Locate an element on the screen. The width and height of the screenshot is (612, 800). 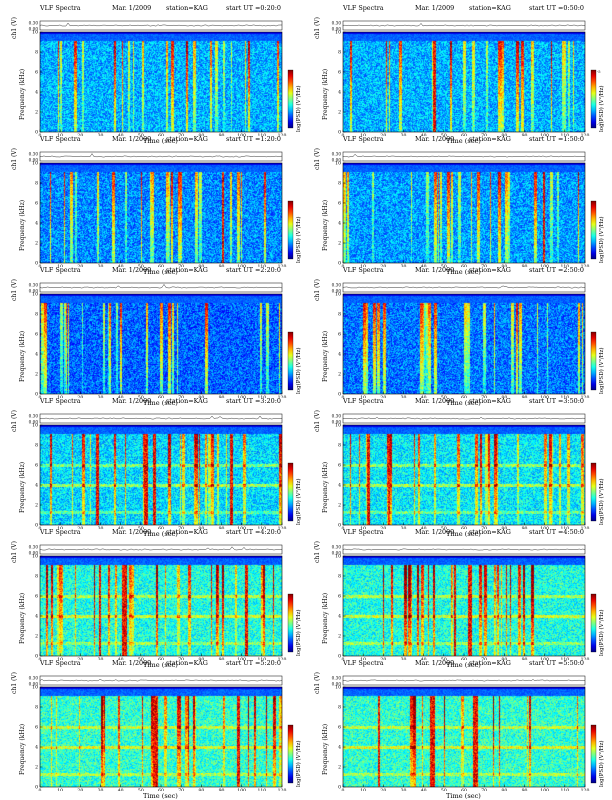
start-time-label: start UT =3:20:0 is located at coordinates (253, 401).